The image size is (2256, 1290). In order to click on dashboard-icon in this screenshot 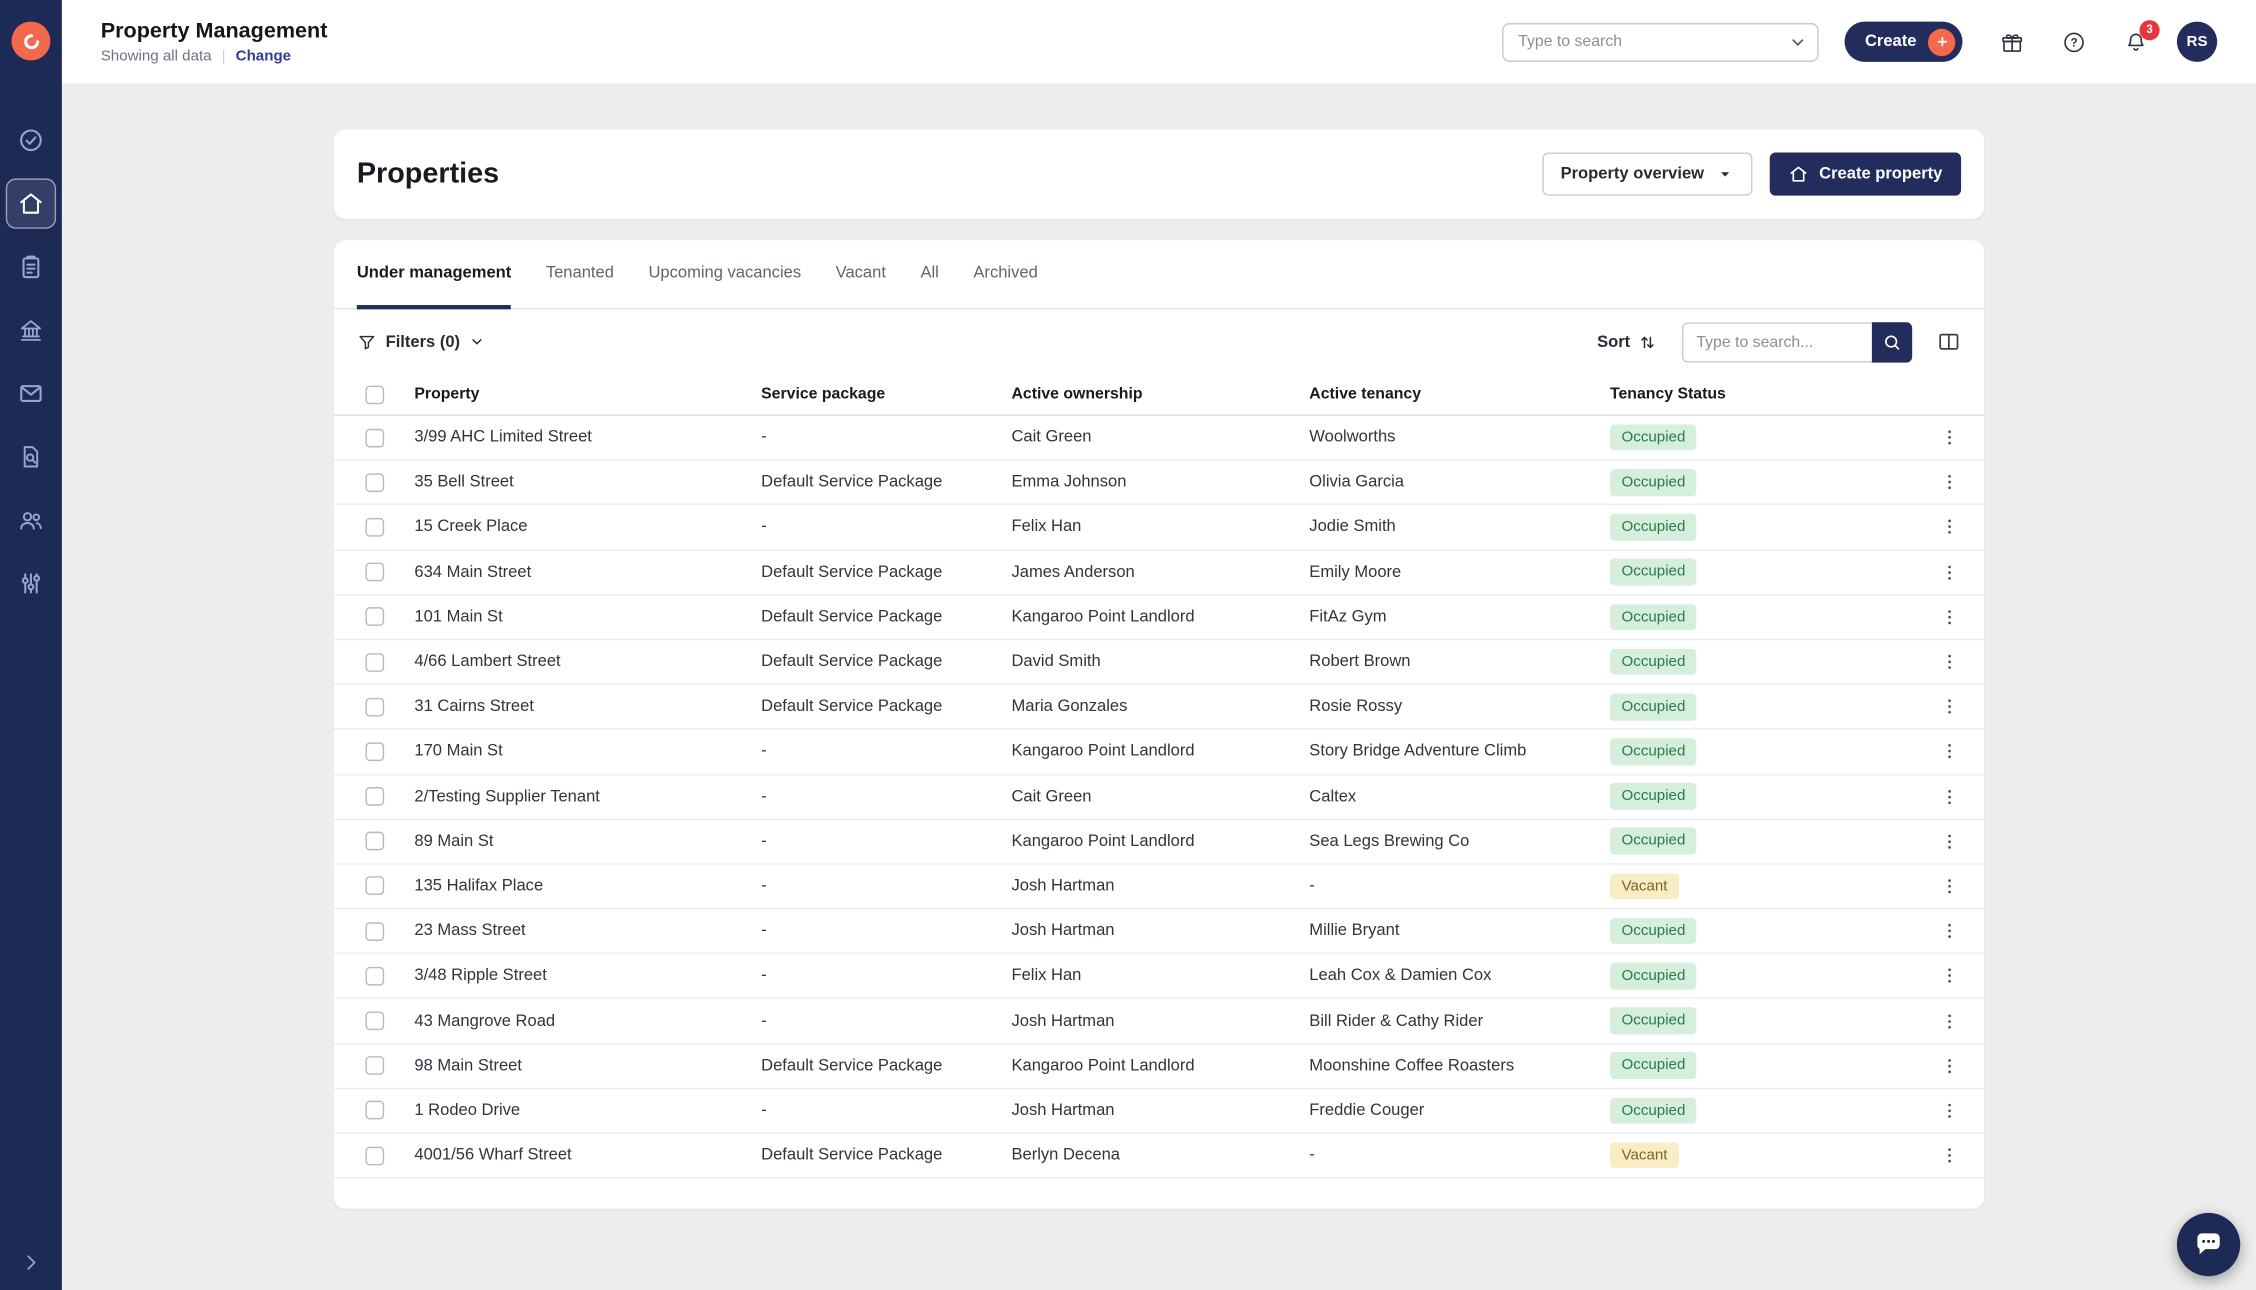, I will do `click(31, 140)`.